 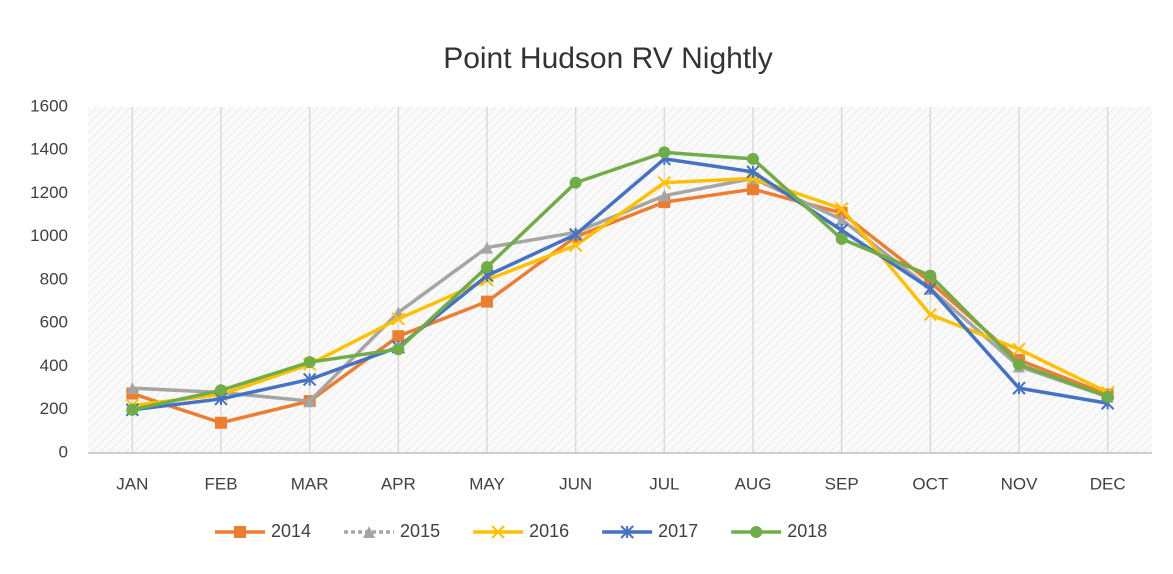 I want to click on x-tick-label: MAY, so click(x=487, y=483).